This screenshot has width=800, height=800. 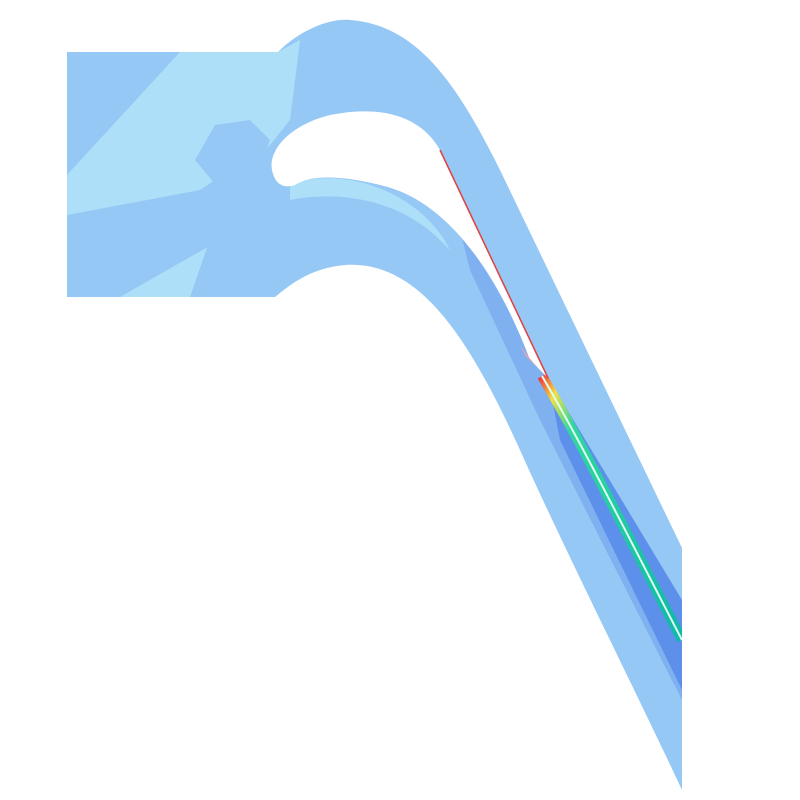 I want to click on wake-core, so click(x=611, y=508).